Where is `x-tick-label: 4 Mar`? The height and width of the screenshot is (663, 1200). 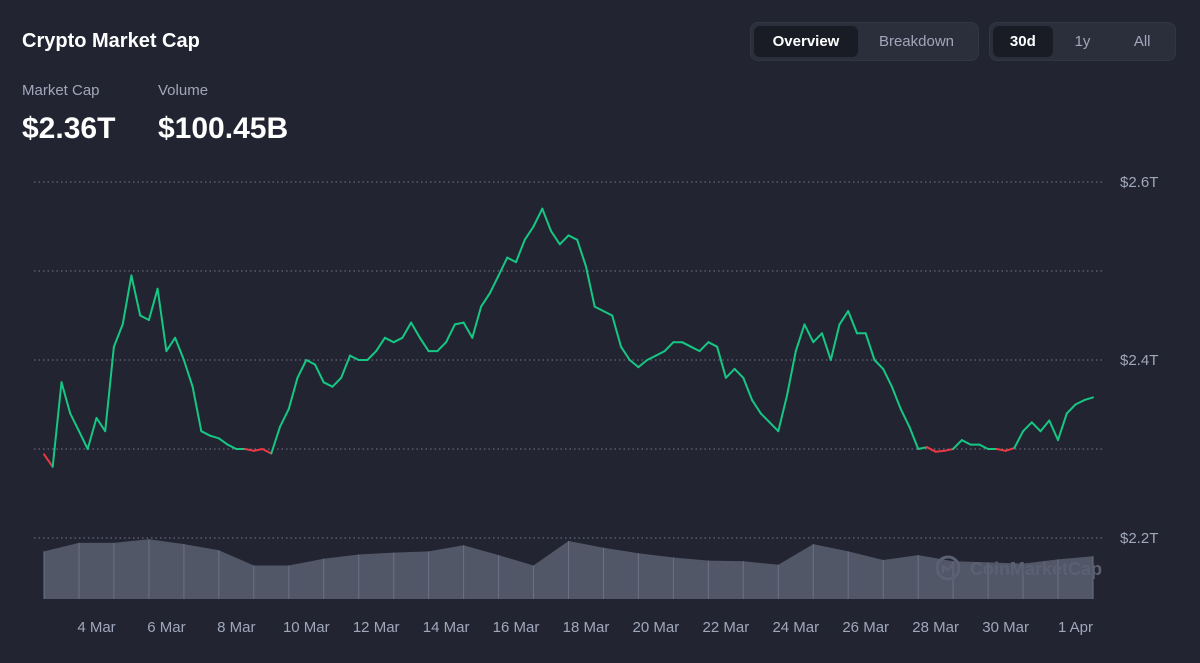 x-tick-label: 4 Mar is located at coordinates (96, 627).